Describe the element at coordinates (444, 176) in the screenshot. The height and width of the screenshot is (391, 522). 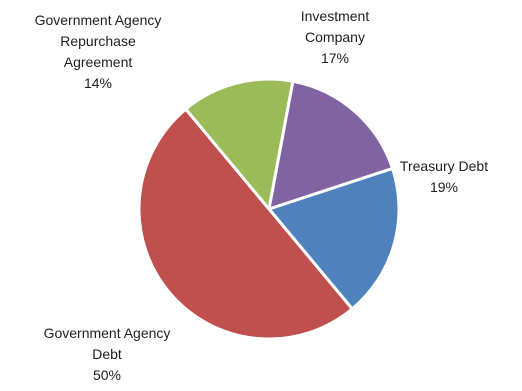
I see `slice-label-treasury-debt: Treasury Debt 19%` at that location.